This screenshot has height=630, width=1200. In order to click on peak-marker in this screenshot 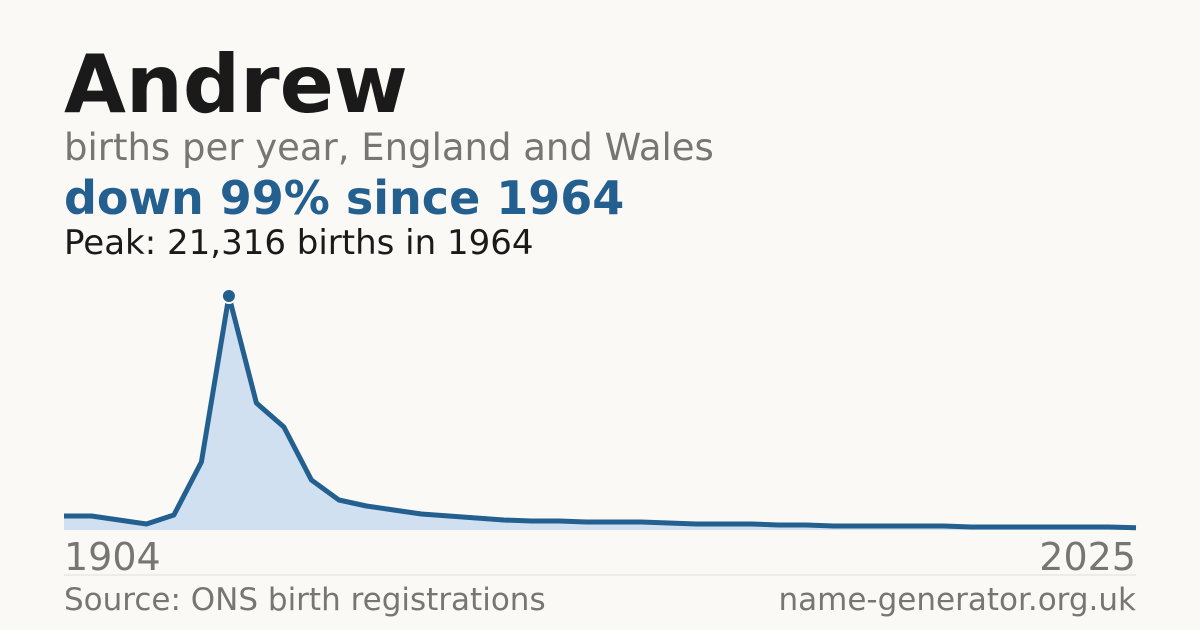, I will do `click(228, 296)`.